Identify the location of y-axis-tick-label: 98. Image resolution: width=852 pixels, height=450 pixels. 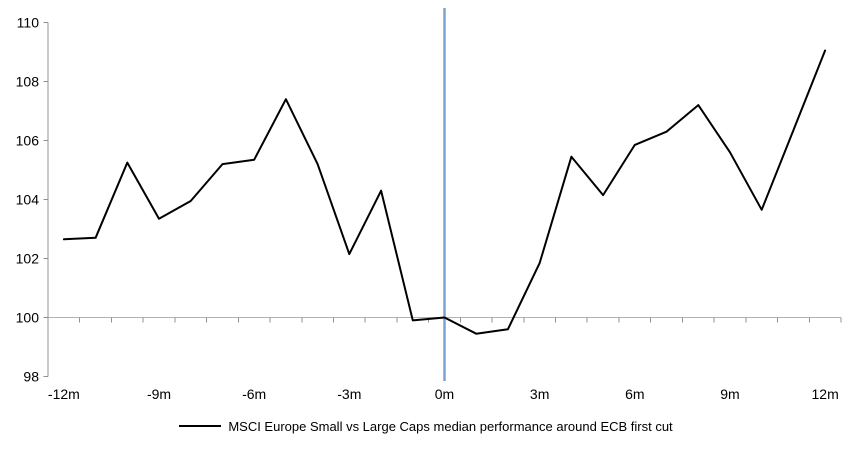
(31, 377).